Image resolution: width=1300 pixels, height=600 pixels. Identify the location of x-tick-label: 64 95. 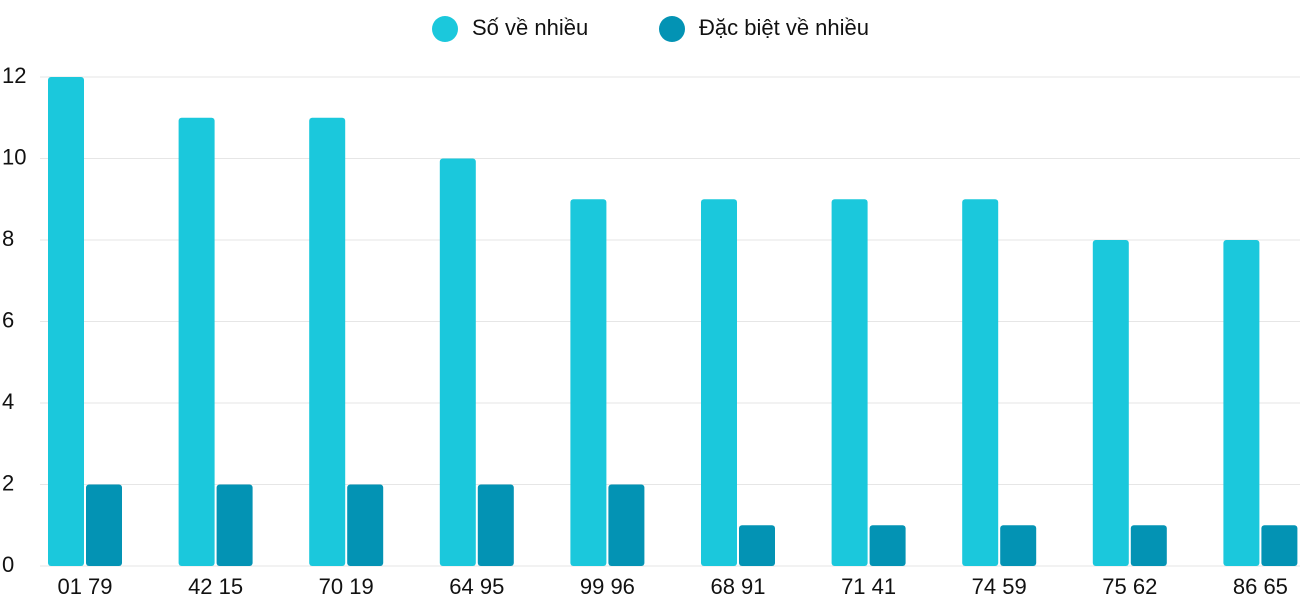
(476, 586).